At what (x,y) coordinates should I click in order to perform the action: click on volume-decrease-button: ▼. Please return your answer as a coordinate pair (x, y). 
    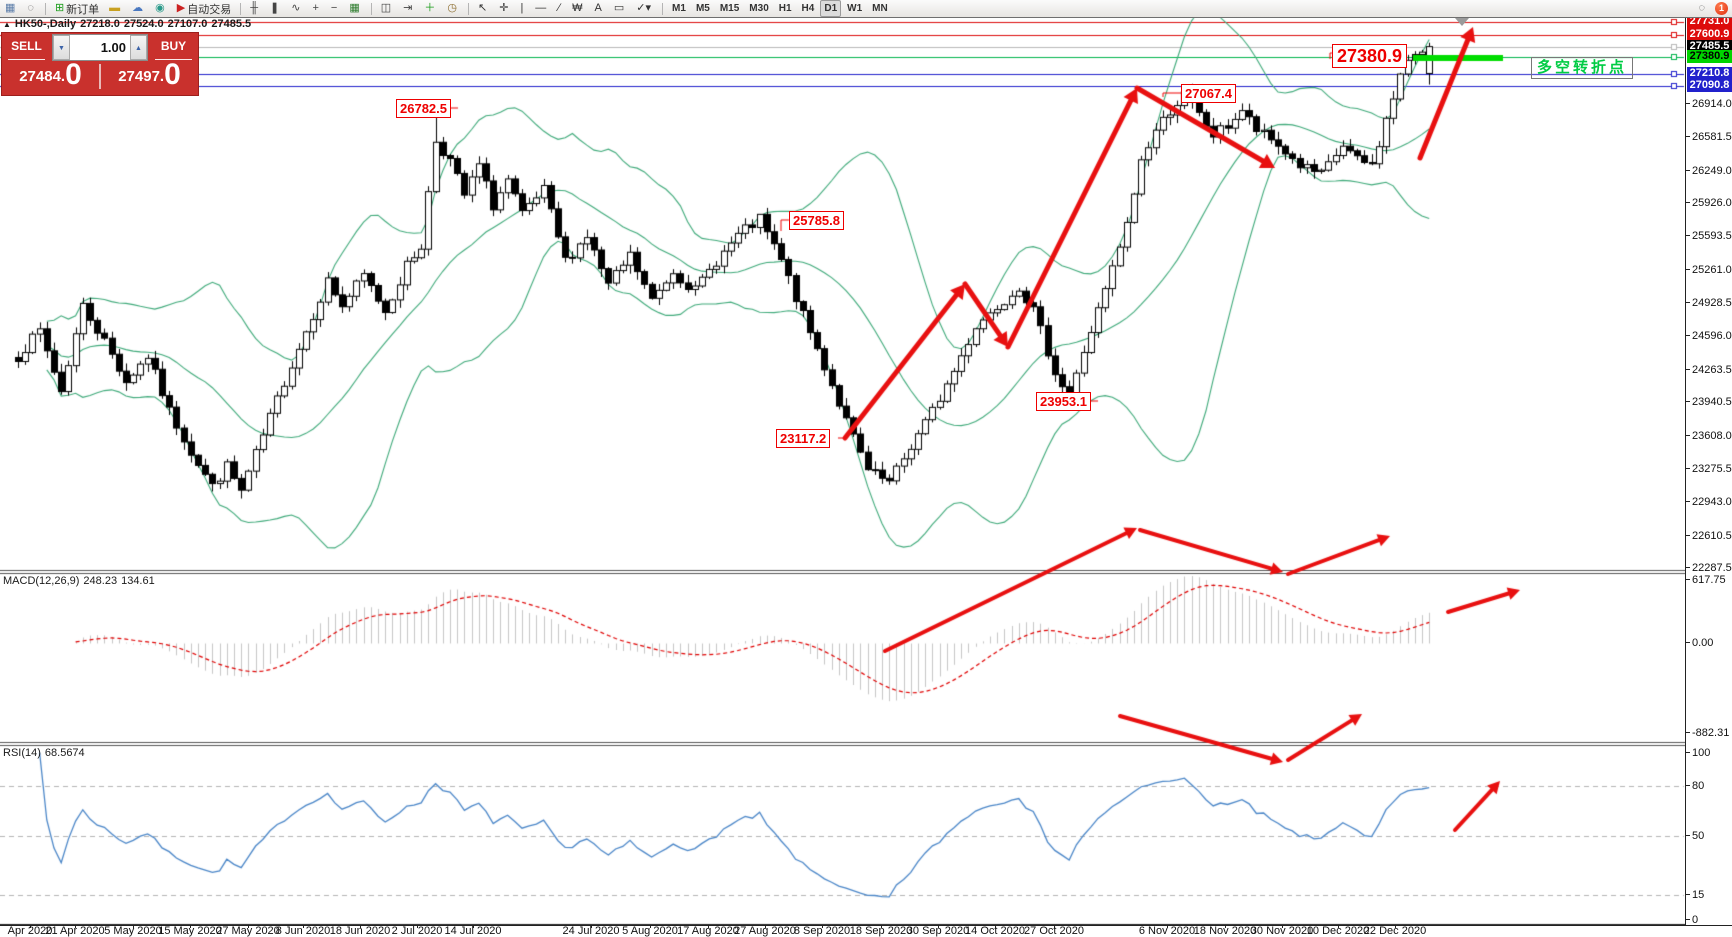
    Looking at the image, I should click on (61, 47).